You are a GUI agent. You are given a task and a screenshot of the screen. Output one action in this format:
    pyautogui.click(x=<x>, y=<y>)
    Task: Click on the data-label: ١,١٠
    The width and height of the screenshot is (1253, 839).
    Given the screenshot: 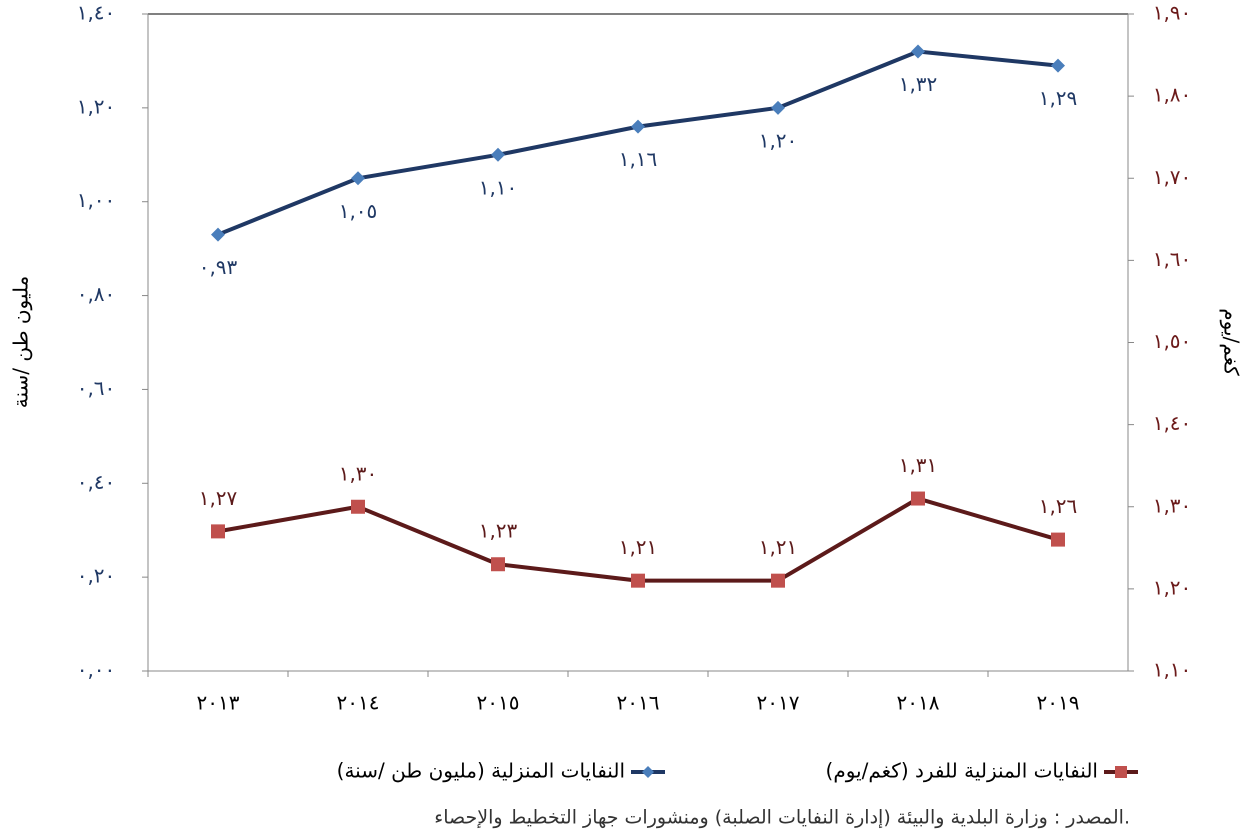 What is the action you would take?
    pyautogui.click(x=498, y=187)
    